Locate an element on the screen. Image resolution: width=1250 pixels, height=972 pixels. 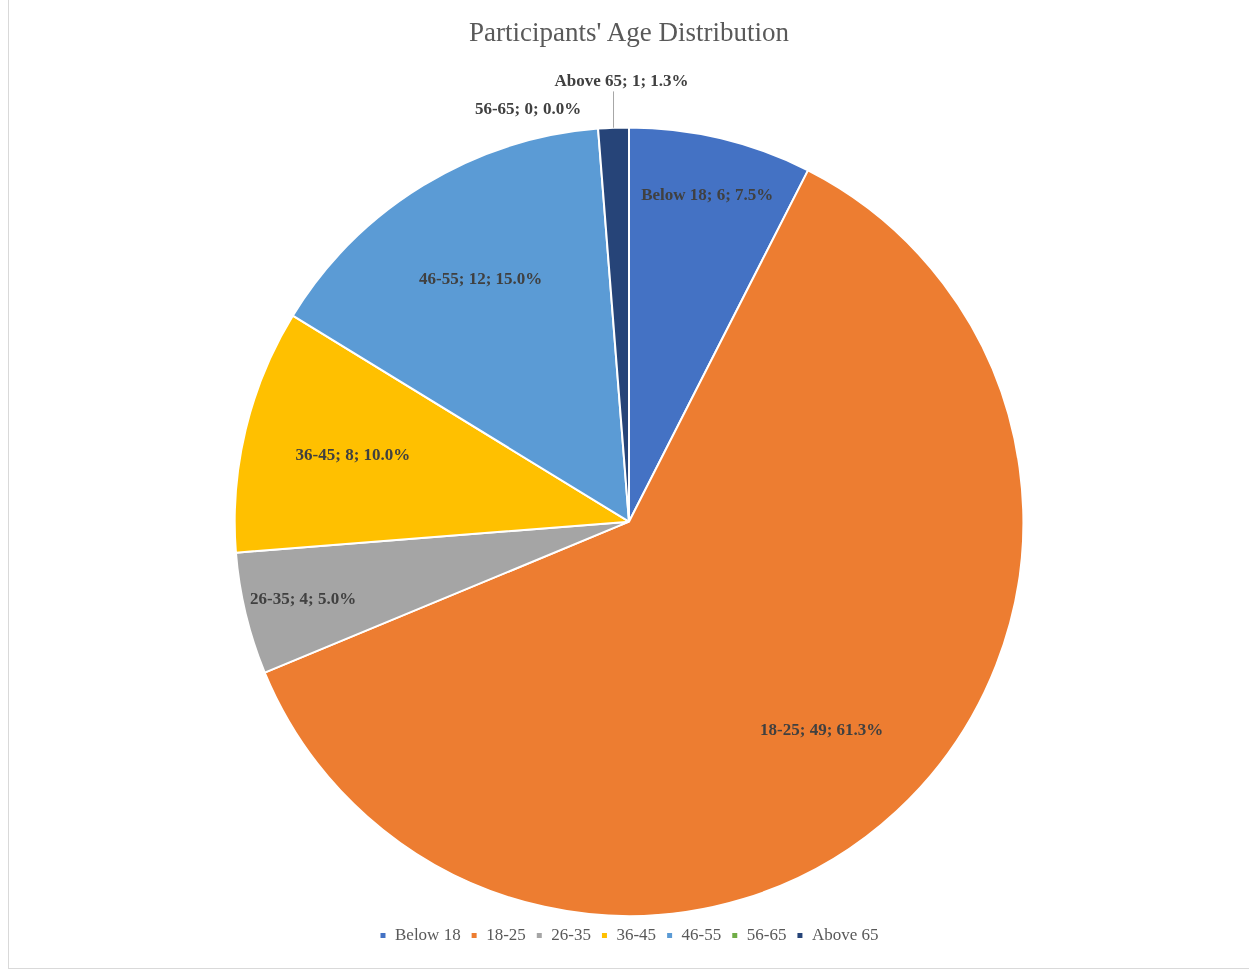
legend-label: Below 18 is located at coordinates (427, 934).